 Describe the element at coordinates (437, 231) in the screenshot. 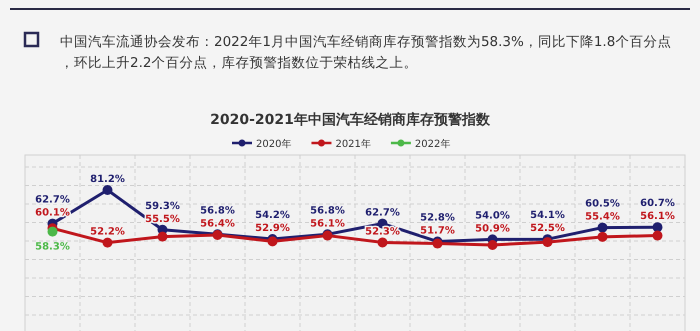

I see `data-label: 51.7%` at that location.